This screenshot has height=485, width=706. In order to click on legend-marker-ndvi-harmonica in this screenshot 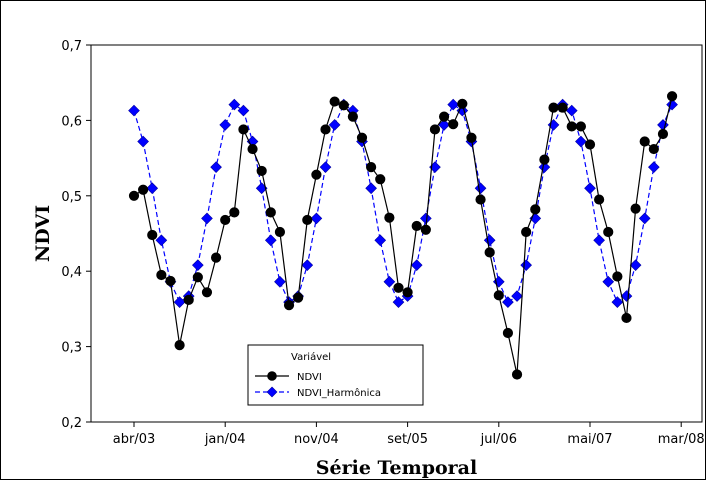, I will do `click(272, 392)`.